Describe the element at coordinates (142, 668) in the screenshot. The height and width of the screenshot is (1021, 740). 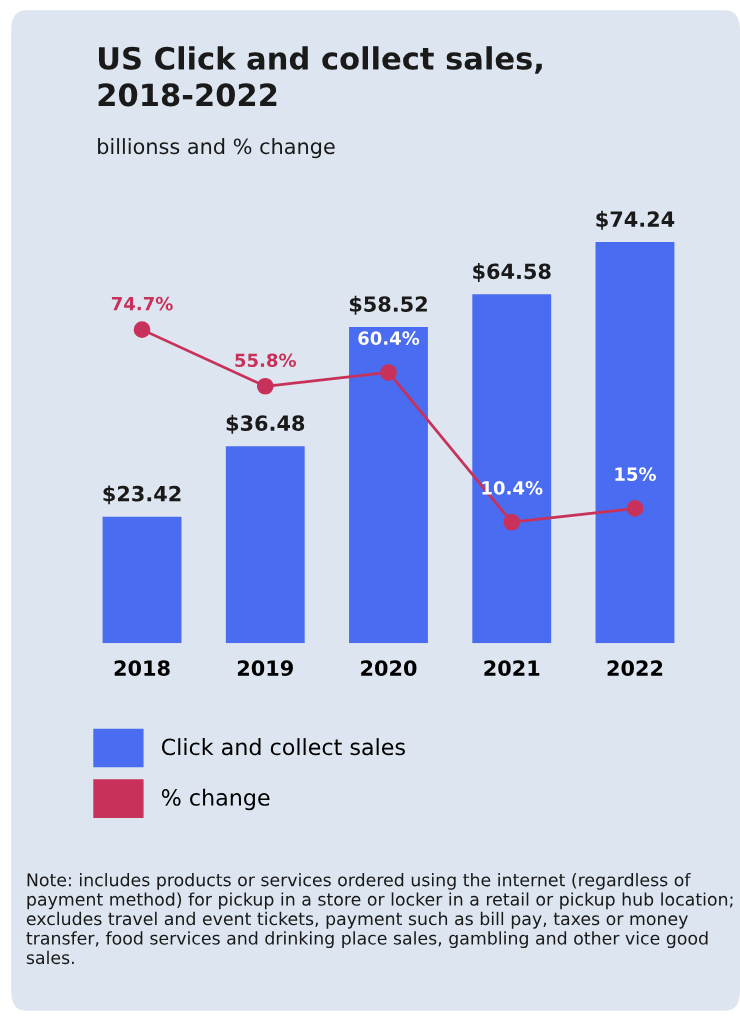
I see `x-tick-label: 2018` at that location.